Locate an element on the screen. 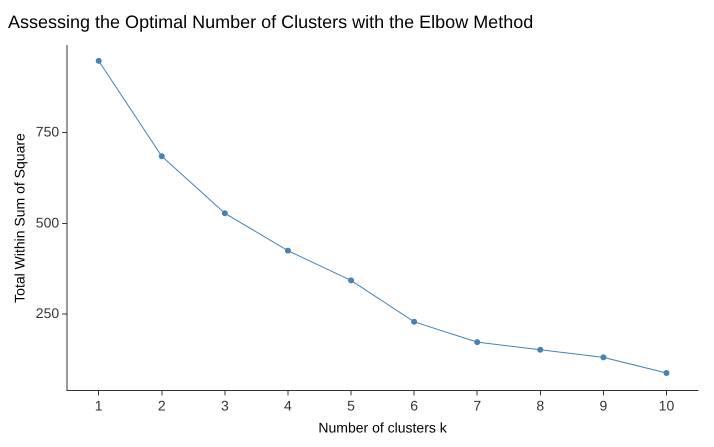 This screenshot has height=447, width=714. x-tick-label: 6 is located at coordinates (414, 406).